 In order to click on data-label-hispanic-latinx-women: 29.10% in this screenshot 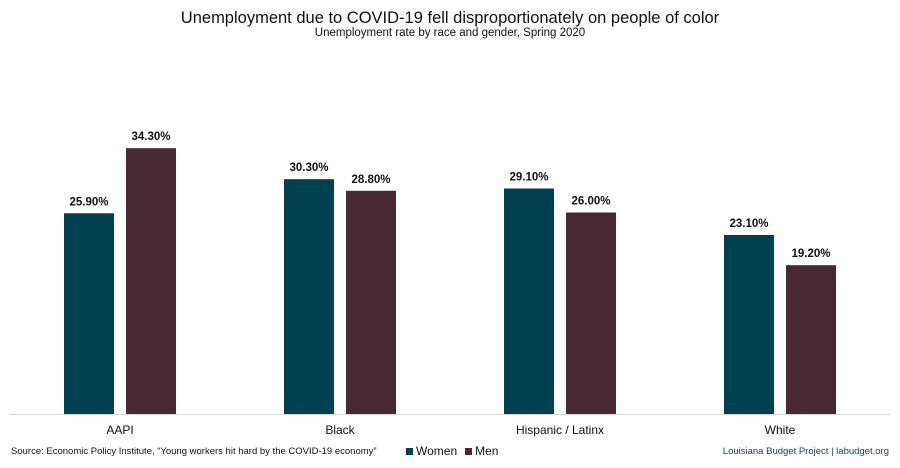, I will do `click(528, 177)`.